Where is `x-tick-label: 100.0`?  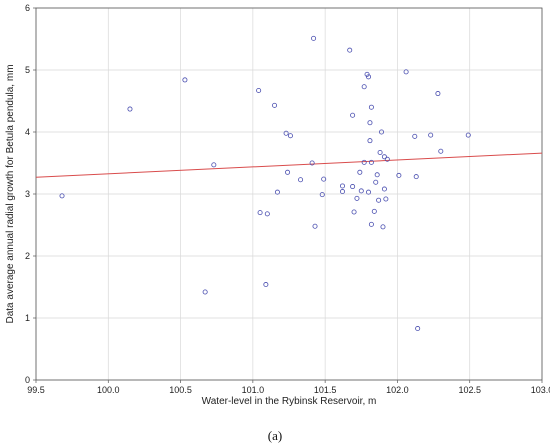
x-tick-label: 100.0 is located at coordinates (108, 390).